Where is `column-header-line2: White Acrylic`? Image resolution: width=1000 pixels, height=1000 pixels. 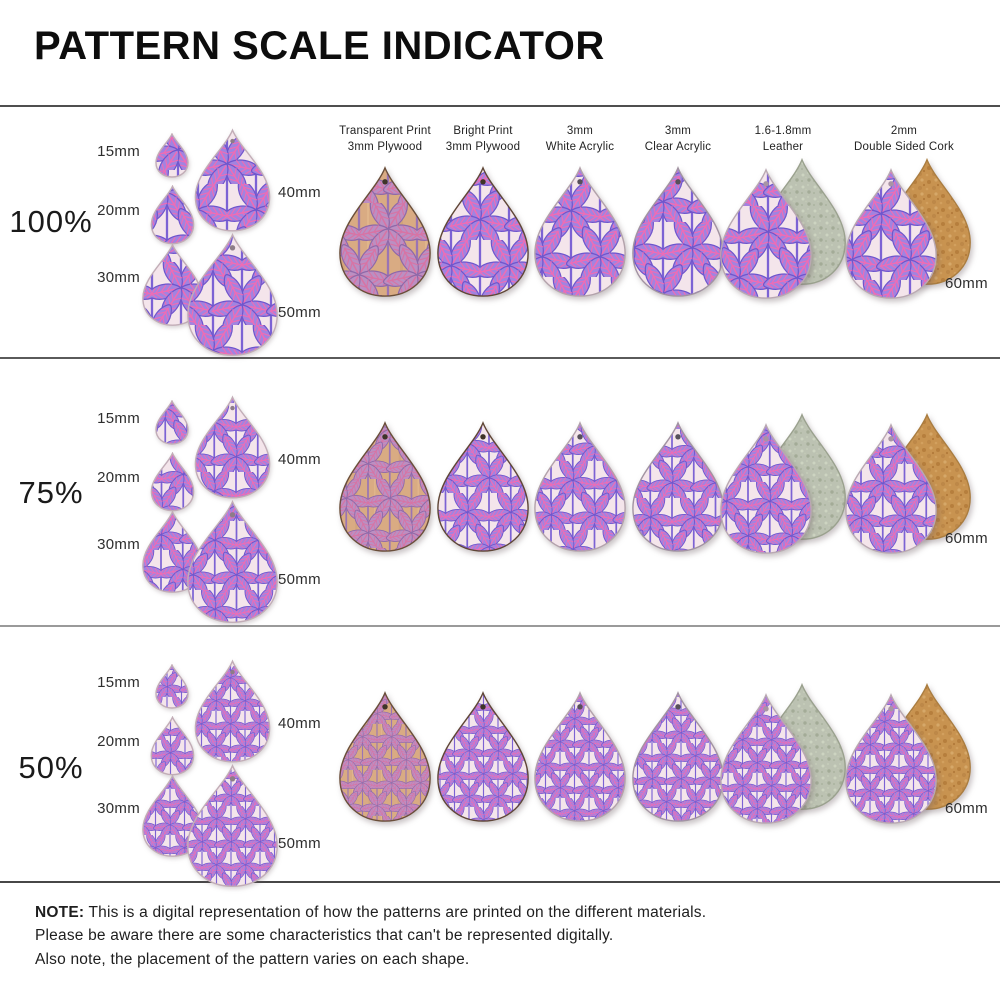 column-header-line2: White Acrylic is located at coordinates (580, 147).